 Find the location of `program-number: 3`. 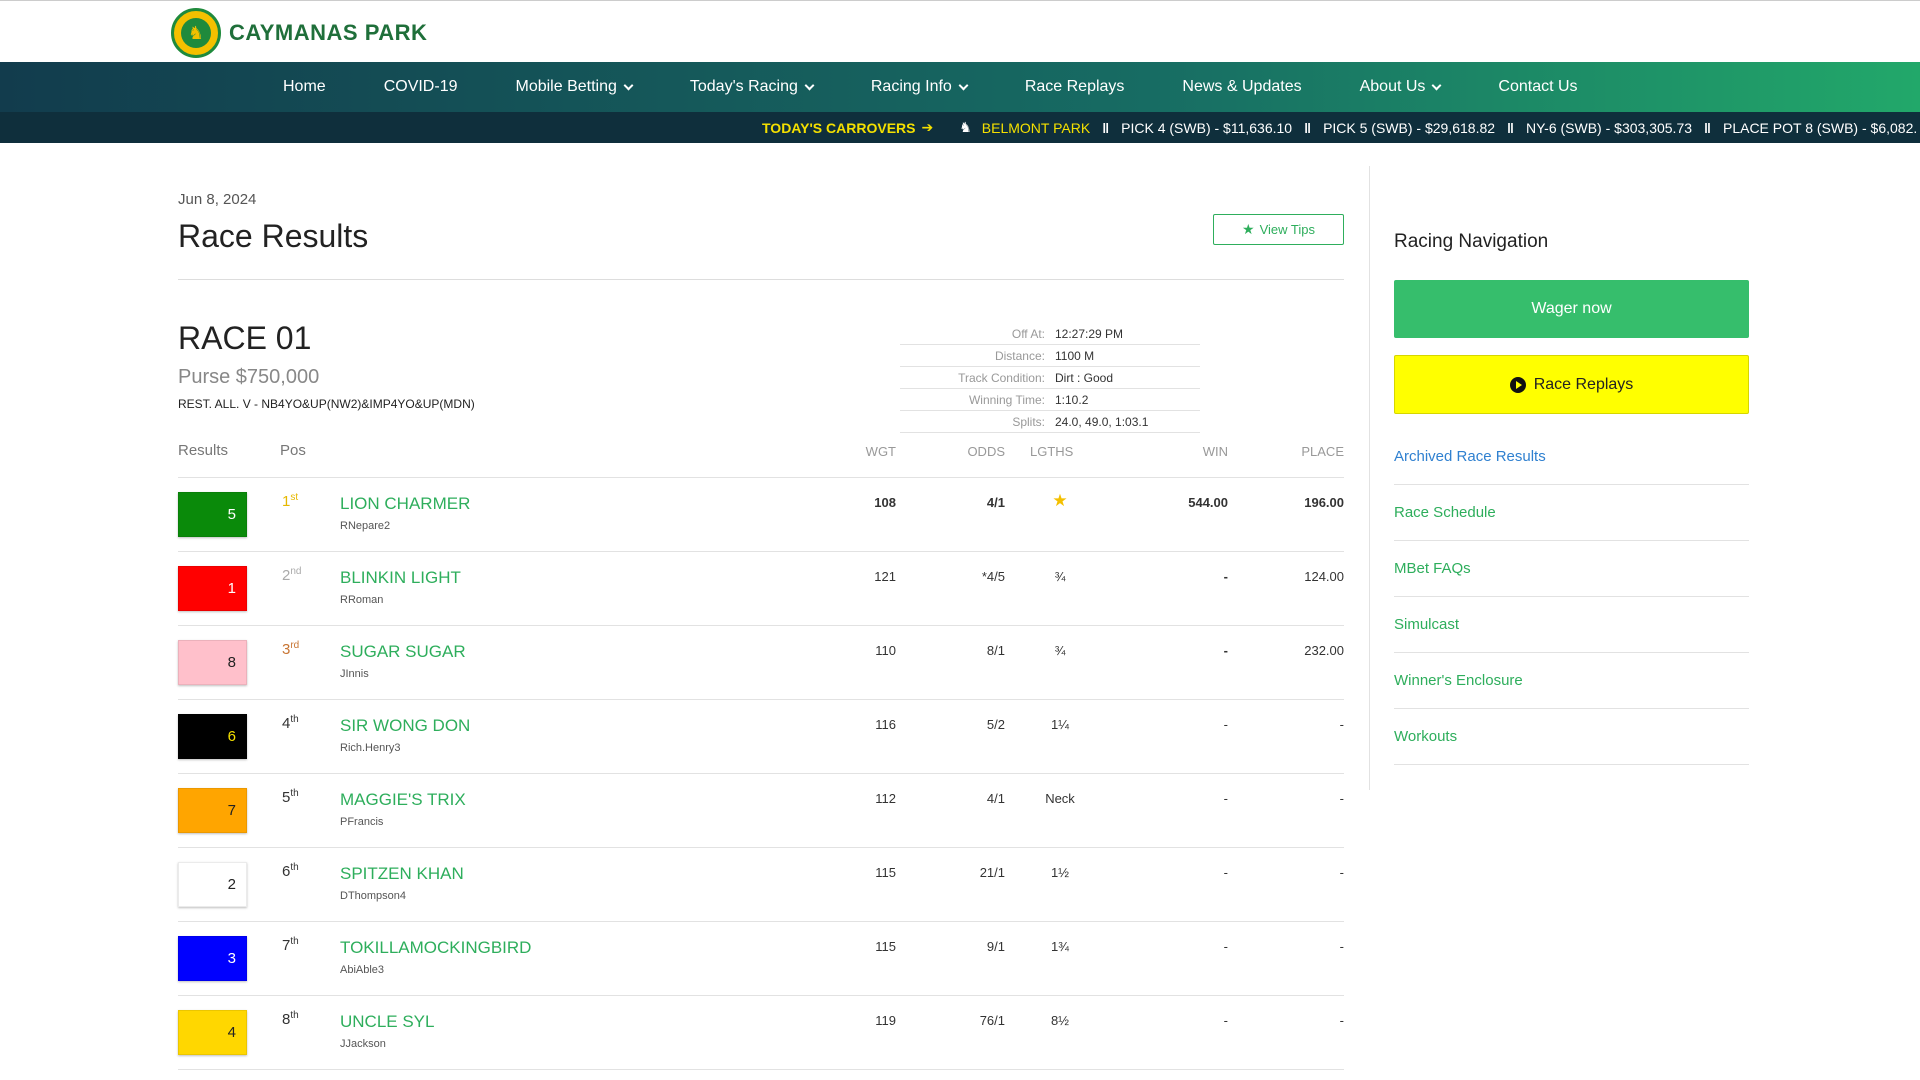

program-number: 3 is located at coordinates (212, 958).